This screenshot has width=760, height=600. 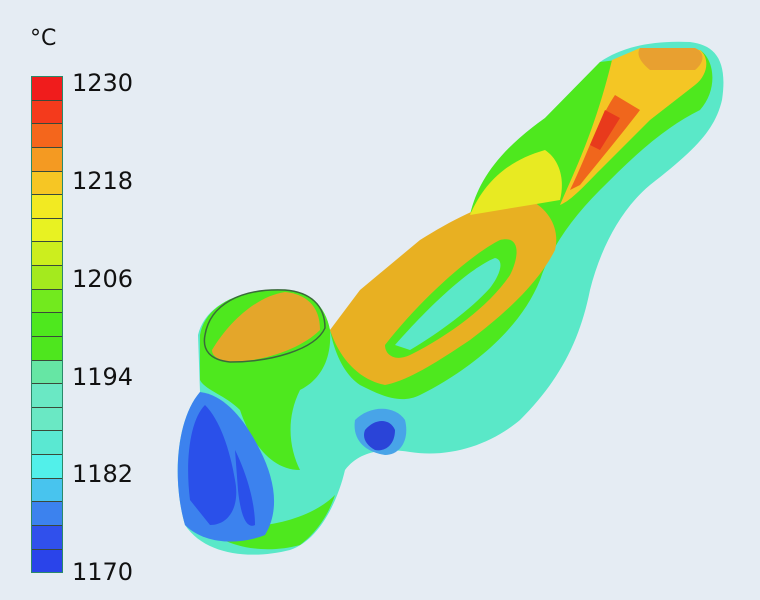 I want to click on hot-cavity, so click(x=633, y=126).